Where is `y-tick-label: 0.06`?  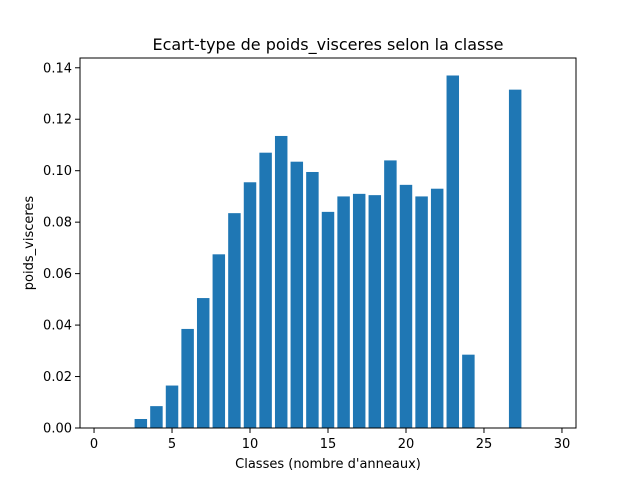
y-tick-label: 0.06 is located at coordinates (57, 274).